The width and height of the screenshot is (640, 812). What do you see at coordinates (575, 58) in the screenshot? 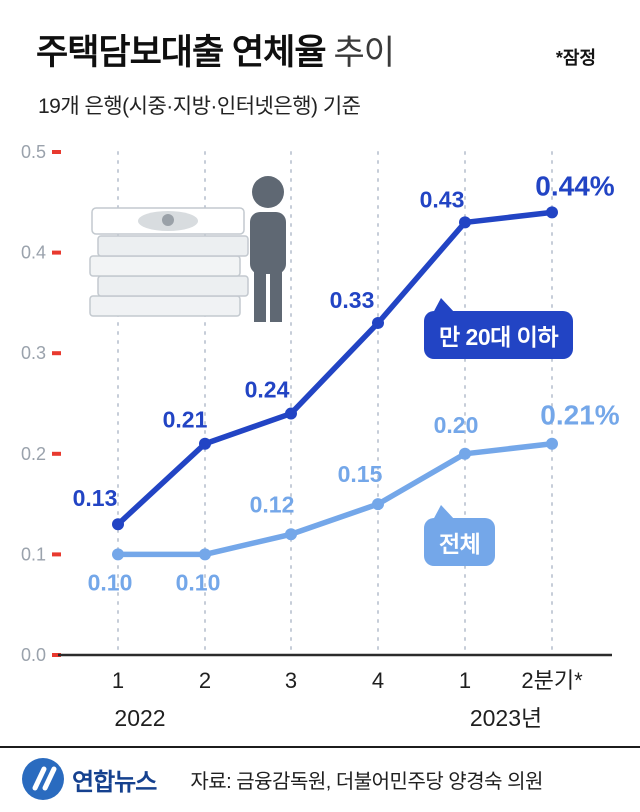
I see `provisional-note: *잠정` at bounding box center [575, 58].